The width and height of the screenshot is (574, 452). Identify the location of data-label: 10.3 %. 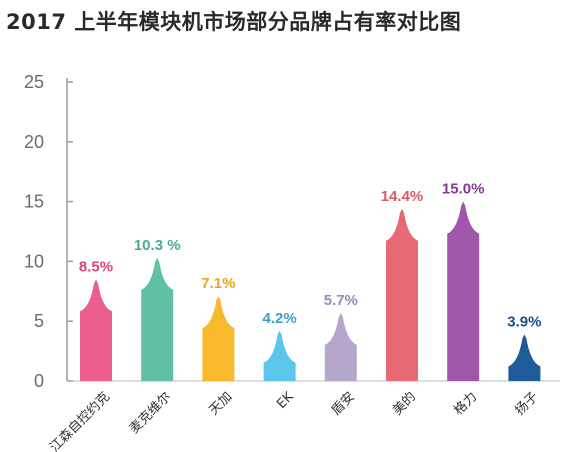
(157, 245).